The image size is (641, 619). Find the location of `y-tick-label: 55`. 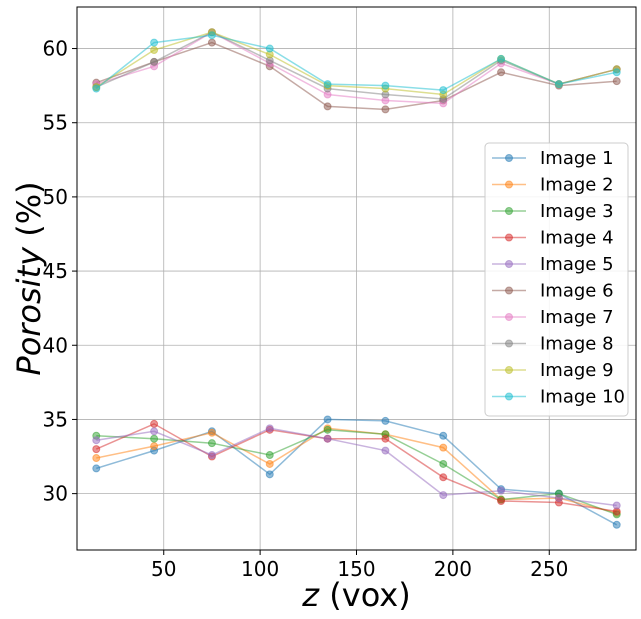

y-tick-label: 55 is located at coordinates (55, 123).